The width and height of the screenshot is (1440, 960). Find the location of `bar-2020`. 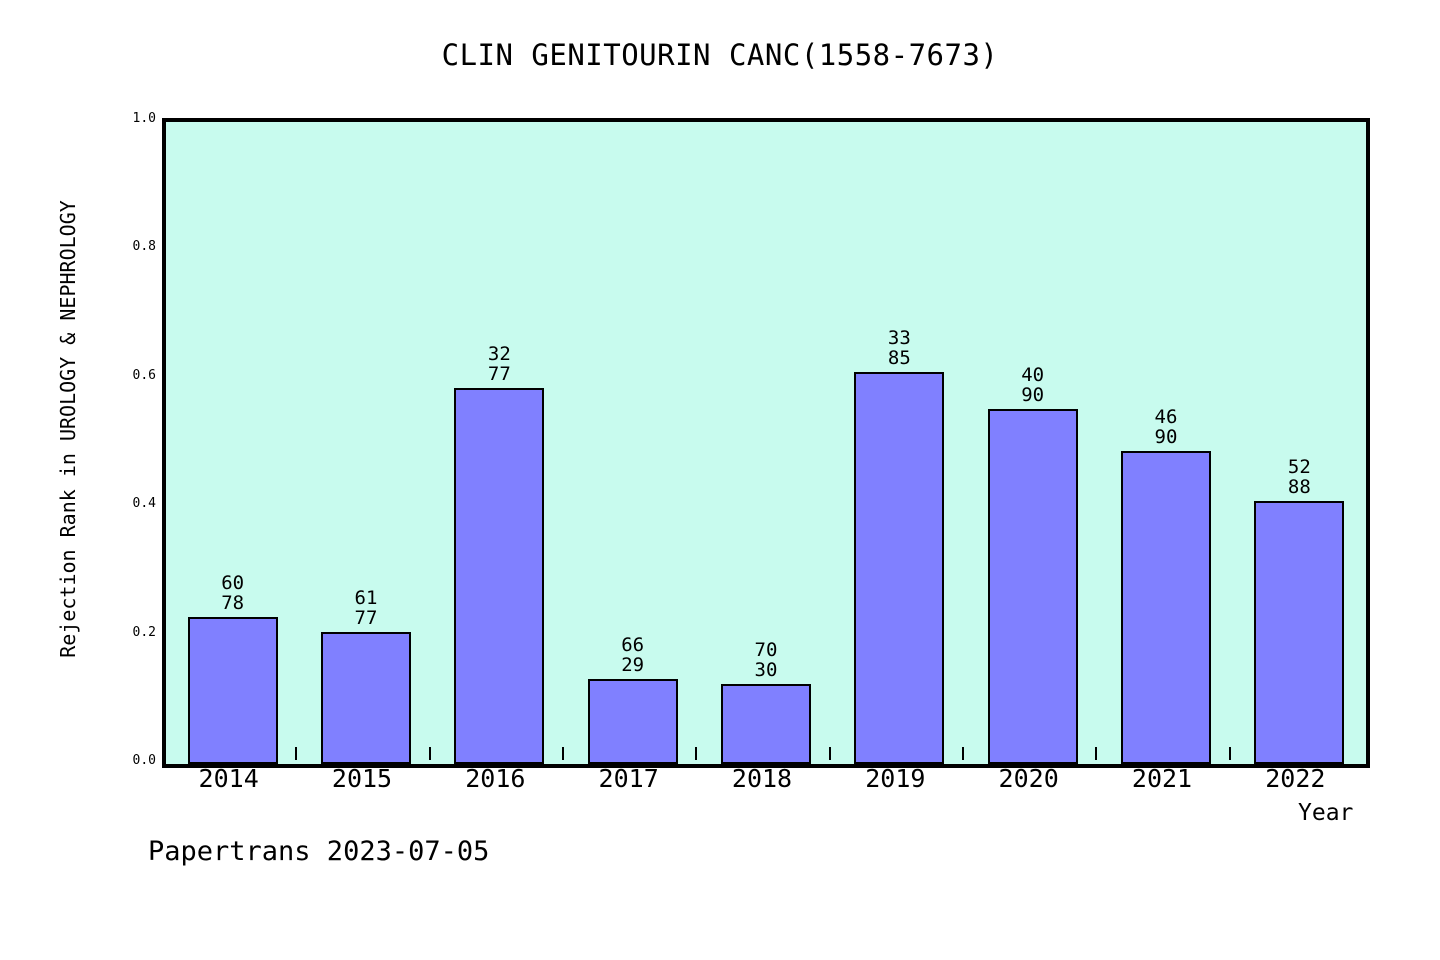

bar-2020 is located at coordinates (1032, 586).